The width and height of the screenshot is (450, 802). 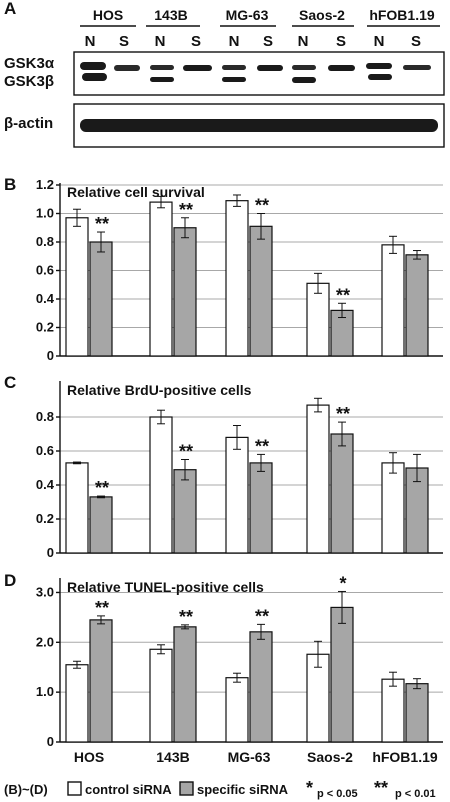 I want to click on band-hos-n-alpha, so click(x=93, y=66).